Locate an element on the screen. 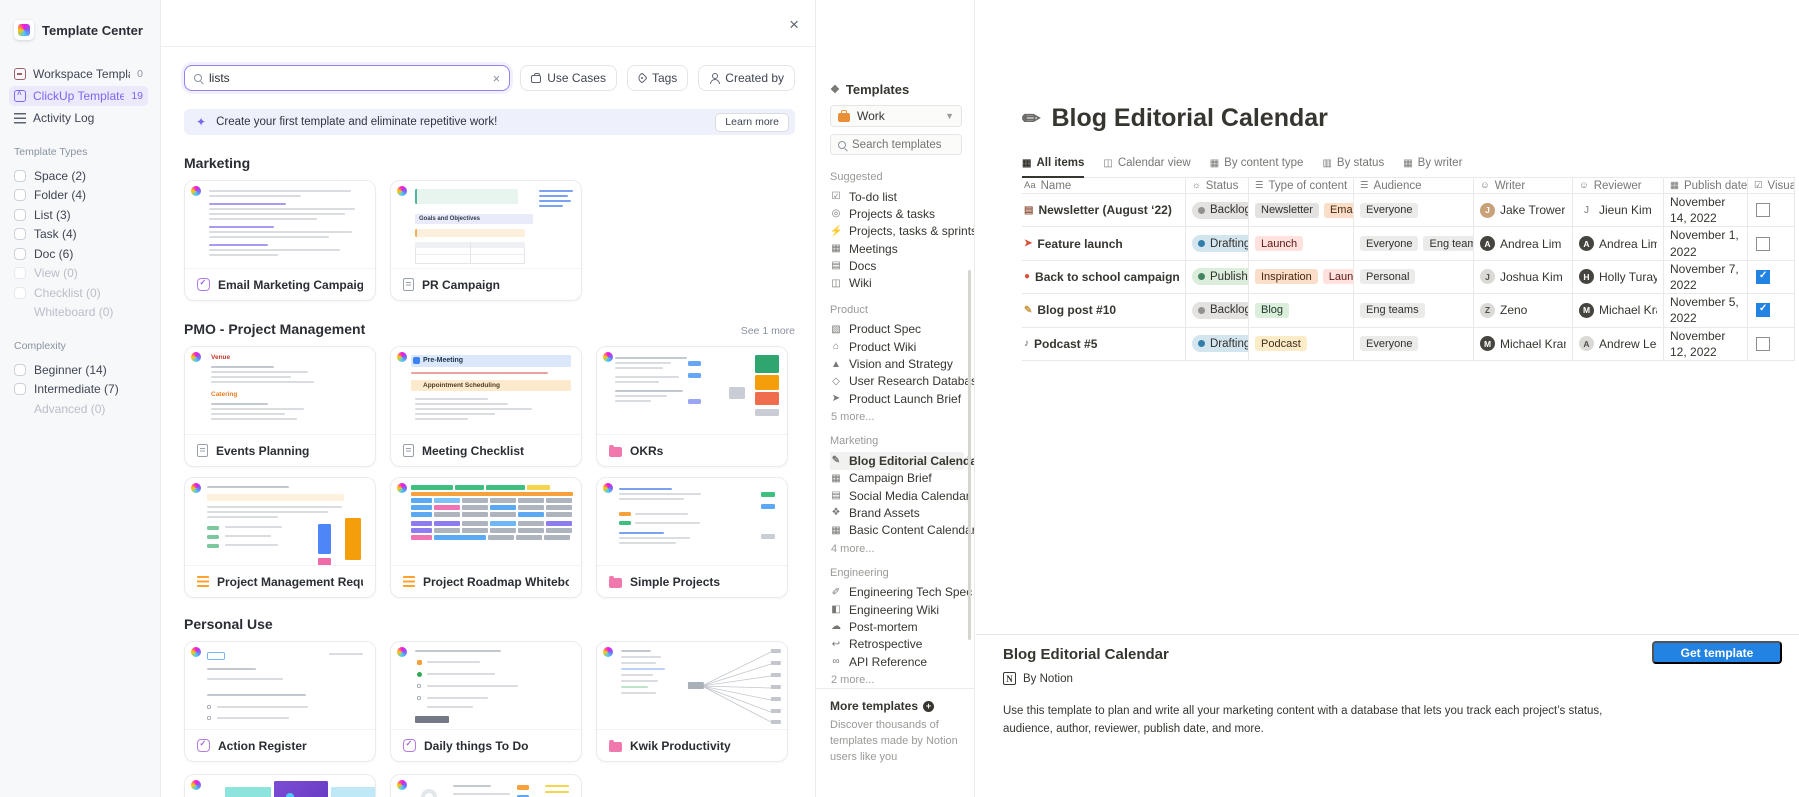 The width and height of the screenshot is (1799, 797). filter-folder: Folder (4) is located at coordinates (81, 196).